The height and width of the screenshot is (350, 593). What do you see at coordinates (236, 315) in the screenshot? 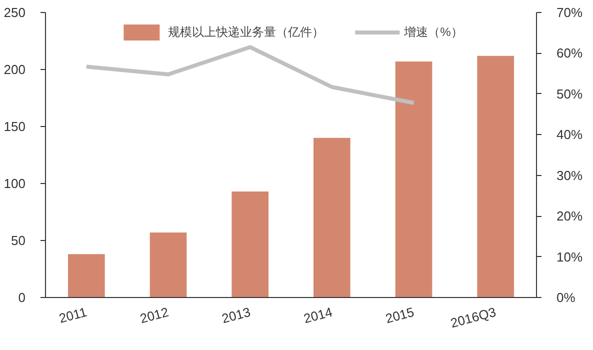
I see `x-tick-label: 2013` at bounding box center [236, 315].